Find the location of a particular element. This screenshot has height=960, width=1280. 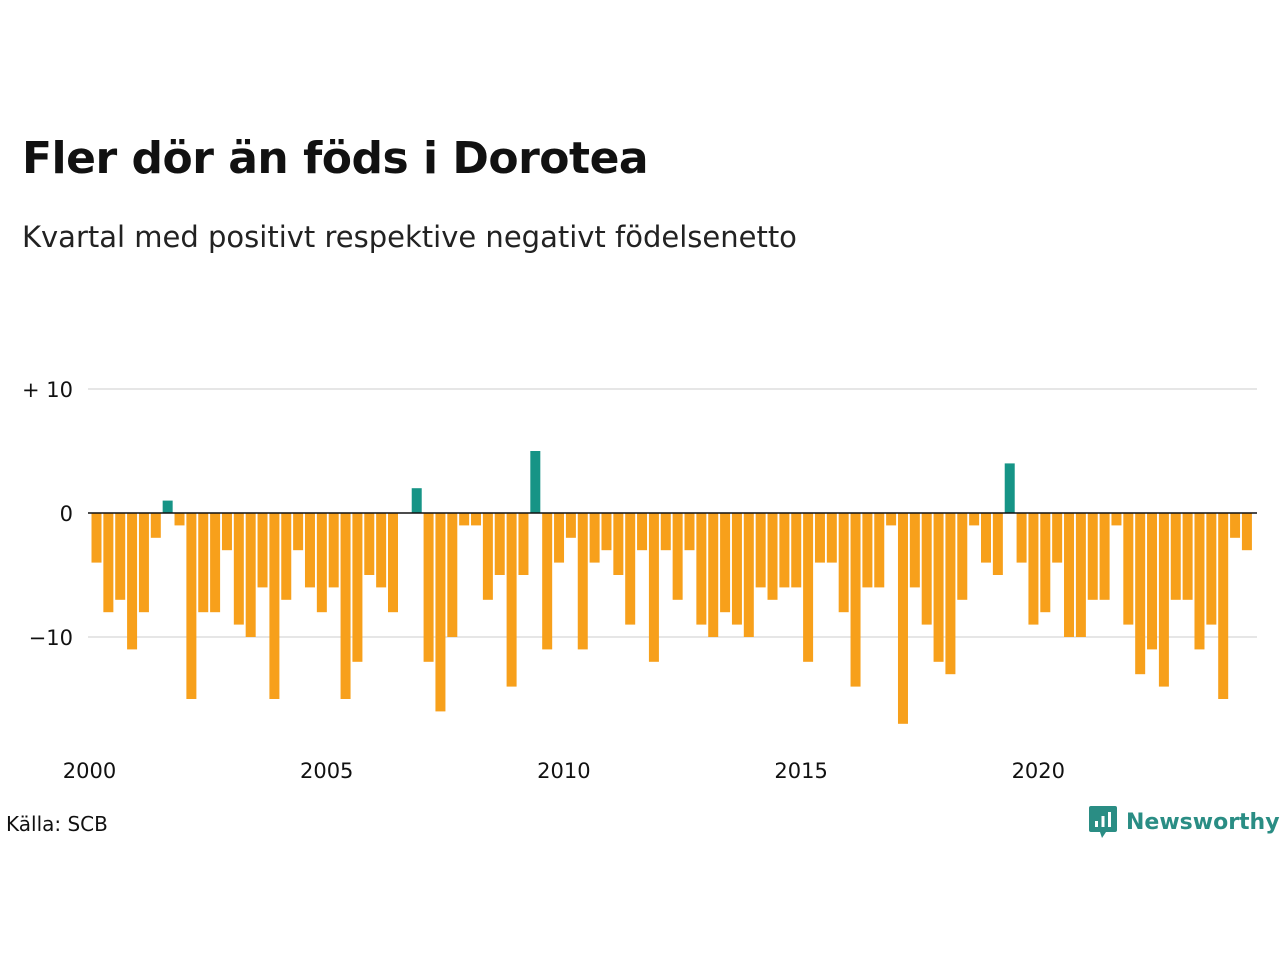

chart-title: Fler dör än föds i Dorotea is located at coordinates (335, 158).